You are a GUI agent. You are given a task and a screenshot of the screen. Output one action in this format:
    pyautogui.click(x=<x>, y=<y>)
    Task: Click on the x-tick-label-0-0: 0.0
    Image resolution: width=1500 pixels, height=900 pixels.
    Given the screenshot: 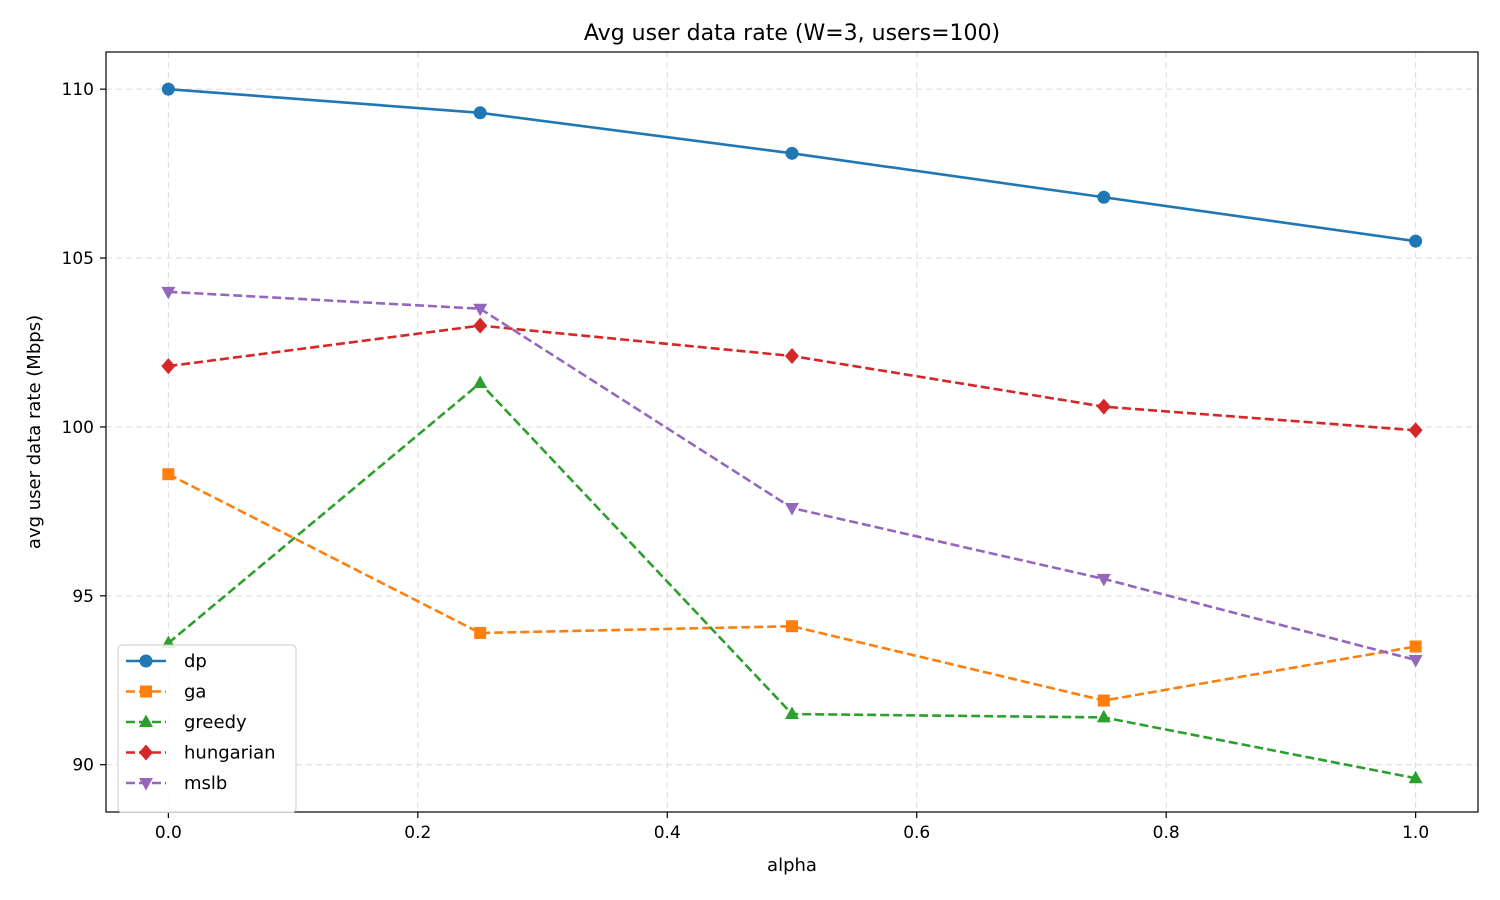 What is the action you would take?
    pyautogui.click(x=168, y=833)
    